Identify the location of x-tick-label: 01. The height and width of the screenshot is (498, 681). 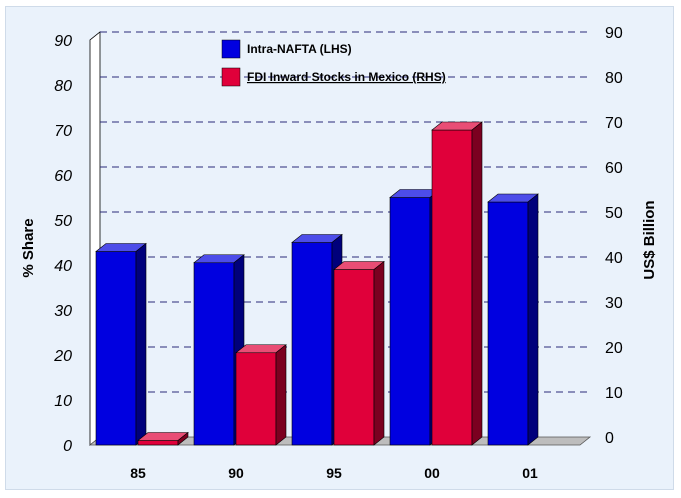
(530, 473).